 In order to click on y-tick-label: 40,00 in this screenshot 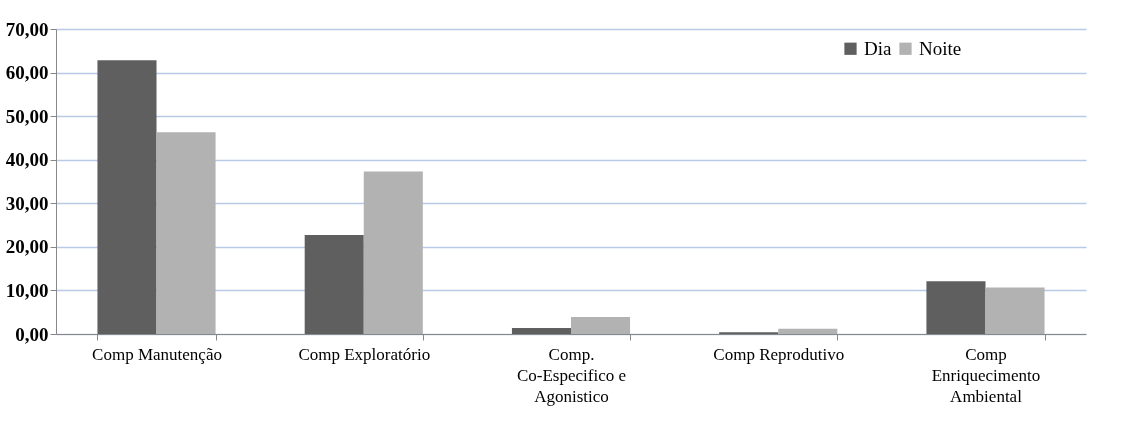, I will do `click(27, 160)`.